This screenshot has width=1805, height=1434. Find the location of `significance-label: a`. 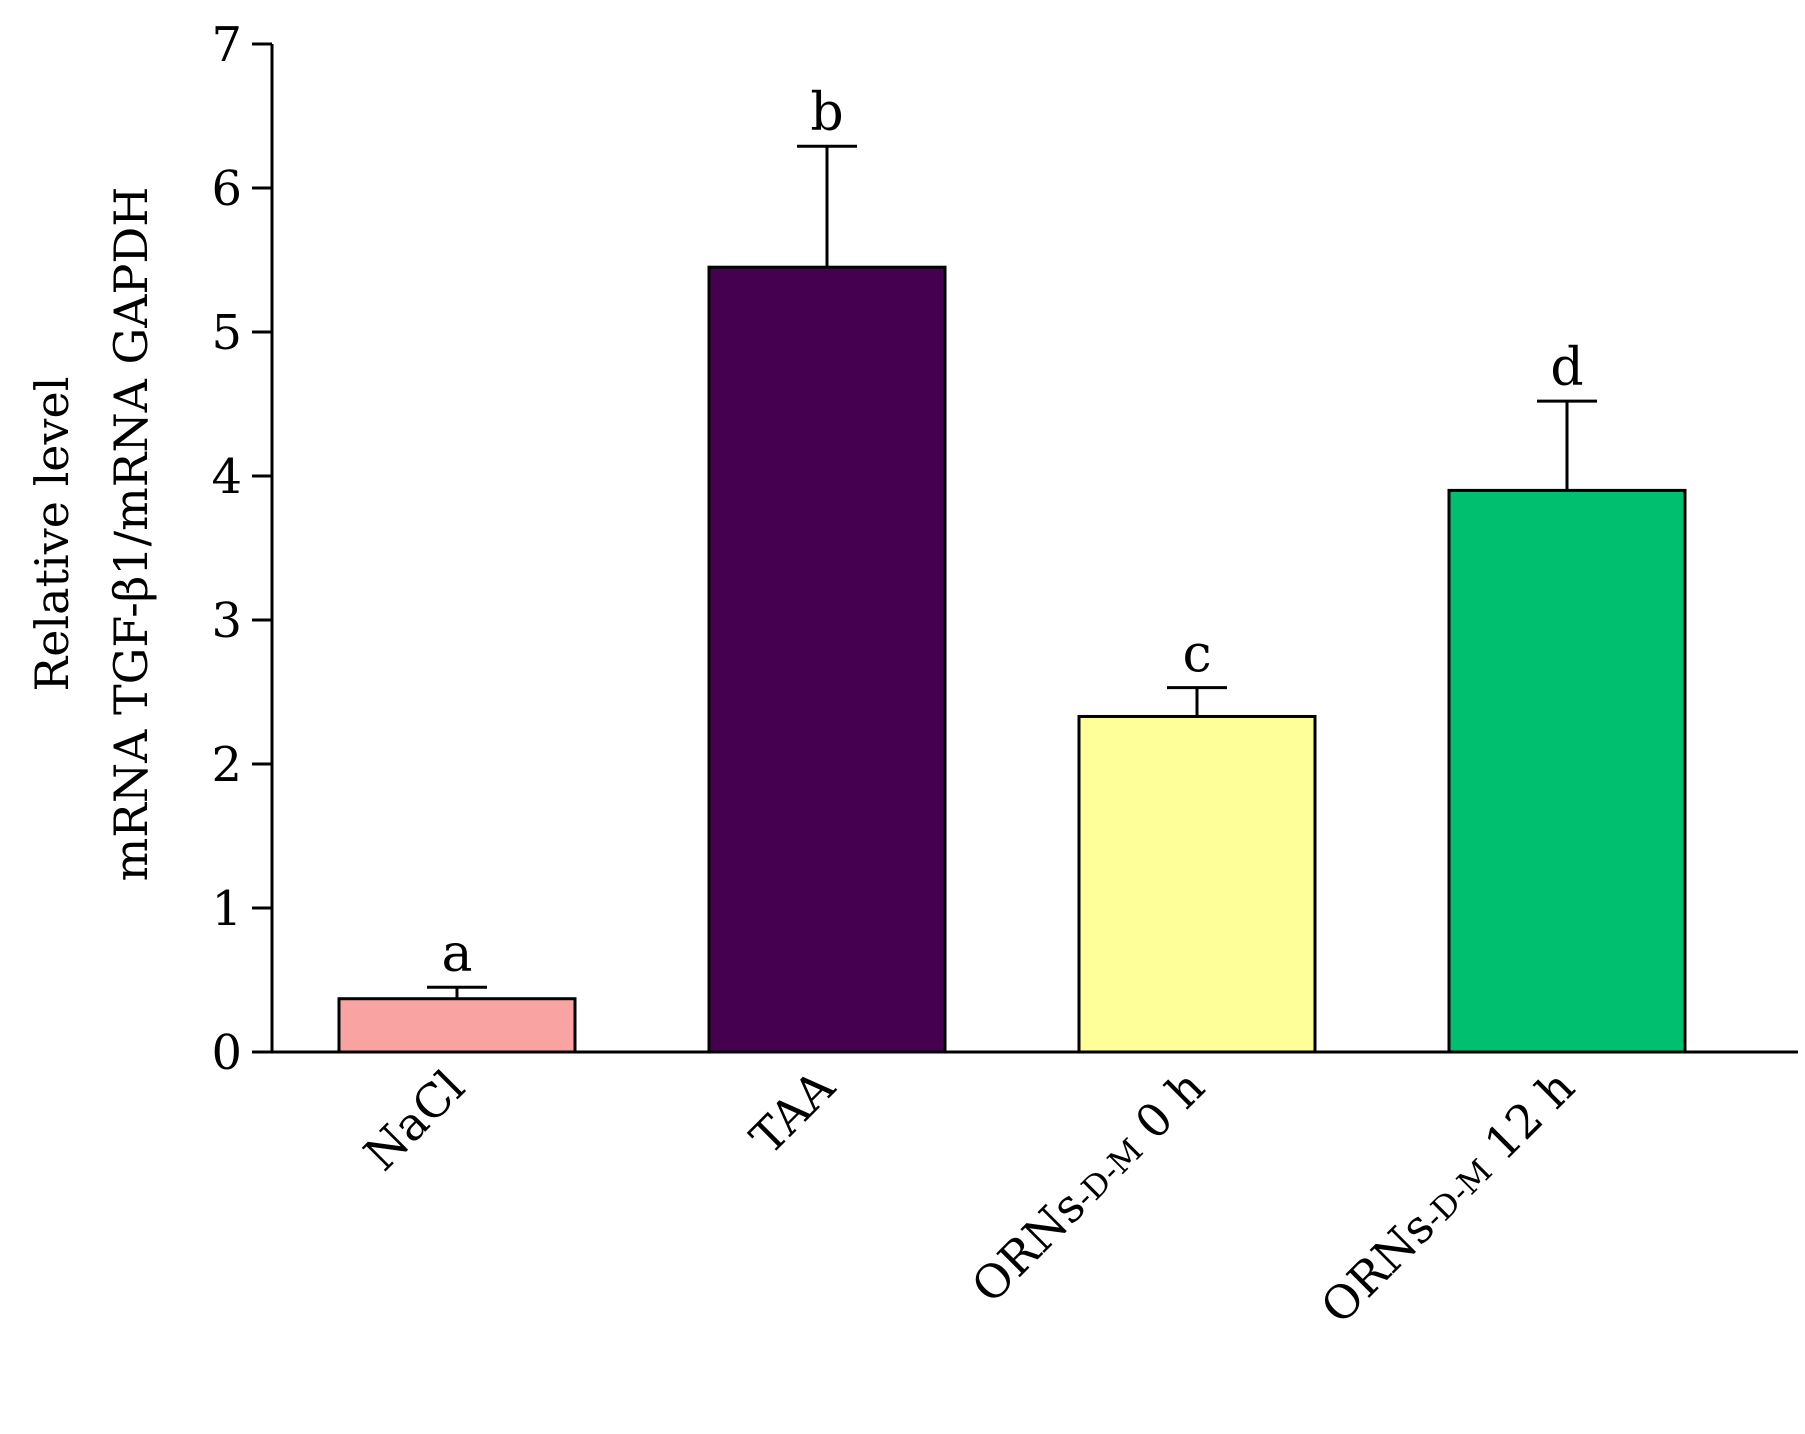

significance-label: a is located at coordinates (456, 954).